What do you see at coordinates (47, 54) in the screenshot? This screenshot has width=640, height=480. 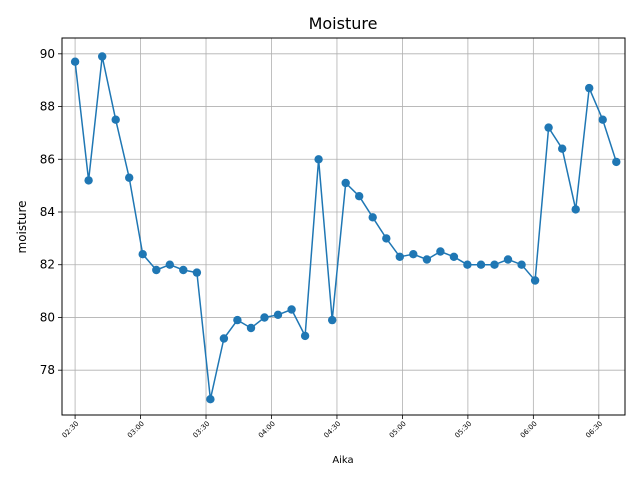 I see `y-tick-label: 90` at bounding box center [47, 54].